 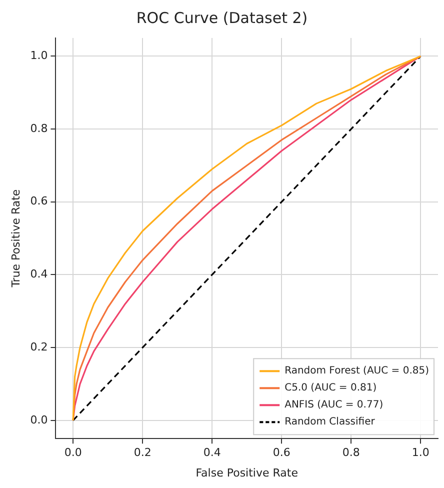 I want to click on x-tick-label: 1.0, so click(x=421, y=453).